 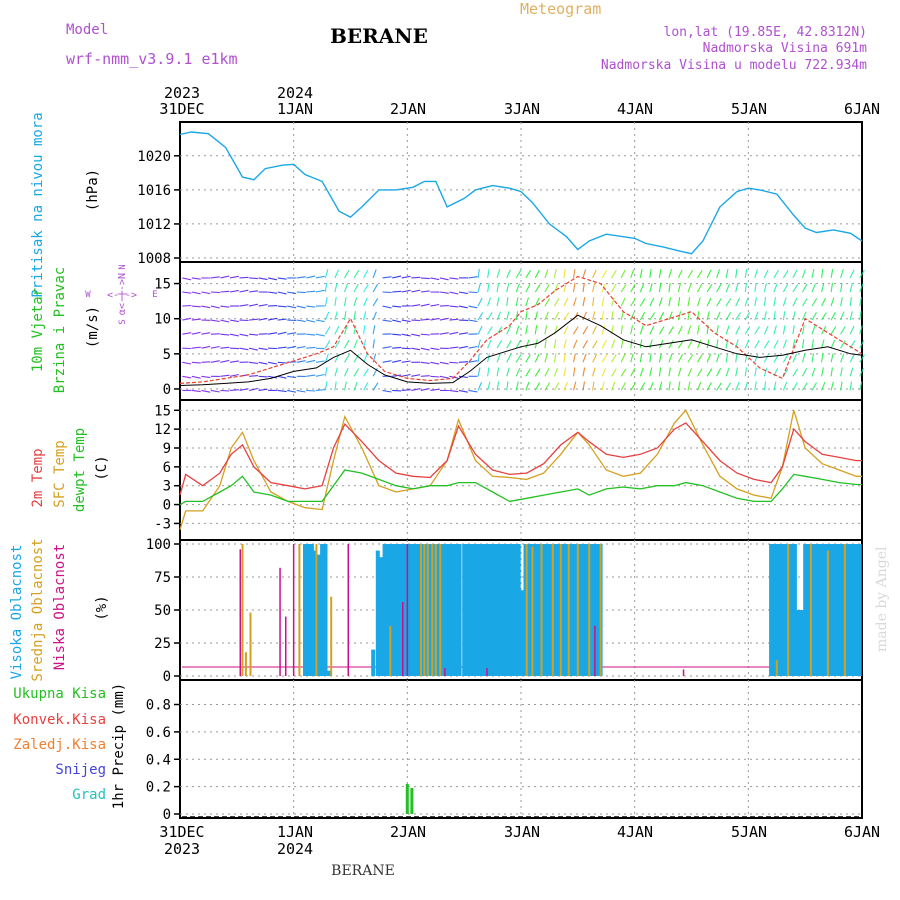 I want to click on cloud-panel: 0 25 50 75 100, so click(x=504, y=611).